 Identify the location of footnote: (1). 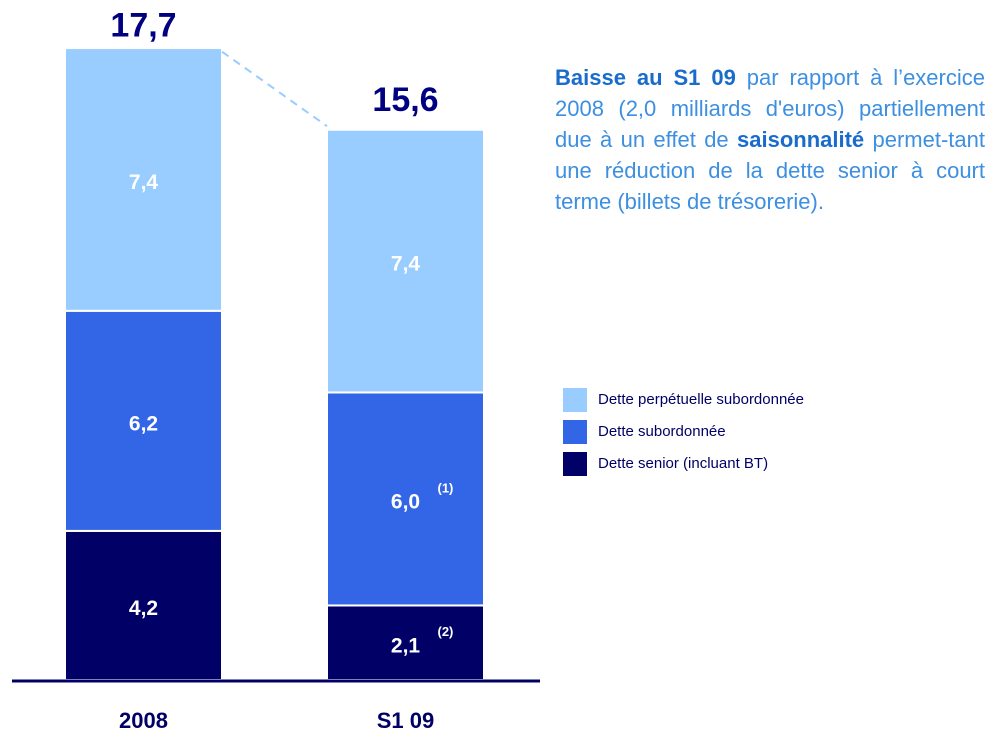
(446, 487).